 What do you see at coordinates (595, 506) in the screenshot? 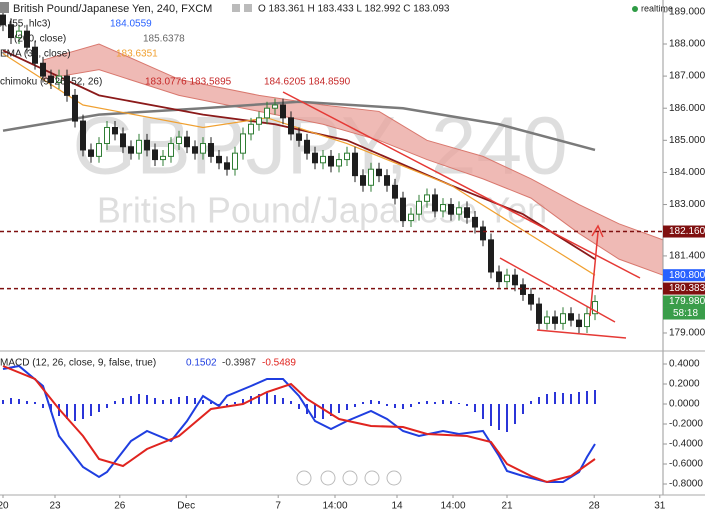
I see `x-tick-label: 28` at bounding box center [595, 506].